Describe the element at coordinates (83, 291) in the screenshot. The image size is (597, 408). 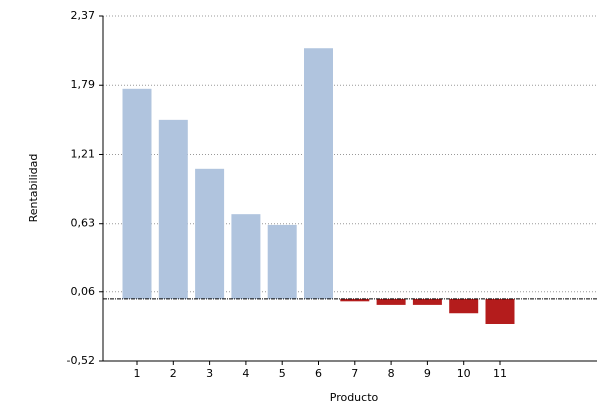
I see `y-tick-label: 0,06` at that location.